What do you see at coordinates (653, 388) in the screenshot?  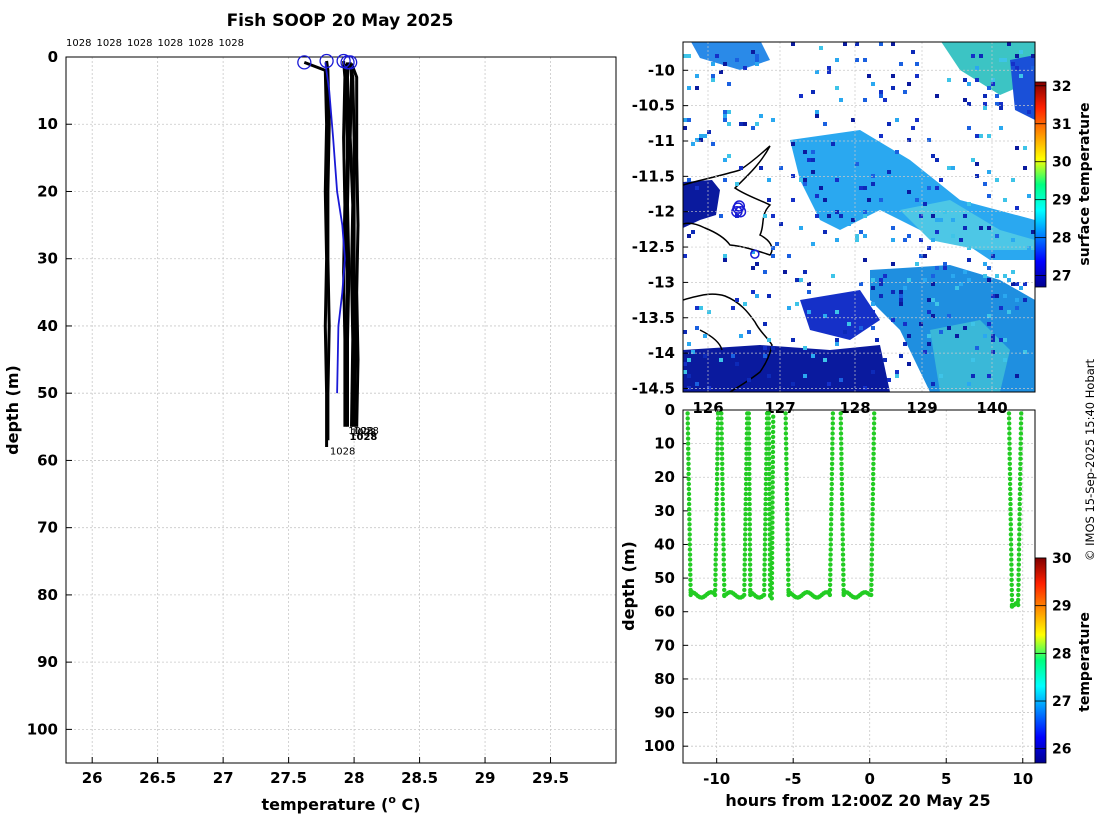 I see `map-y-tick-label: -14.5` at bounding box center [653, 388].